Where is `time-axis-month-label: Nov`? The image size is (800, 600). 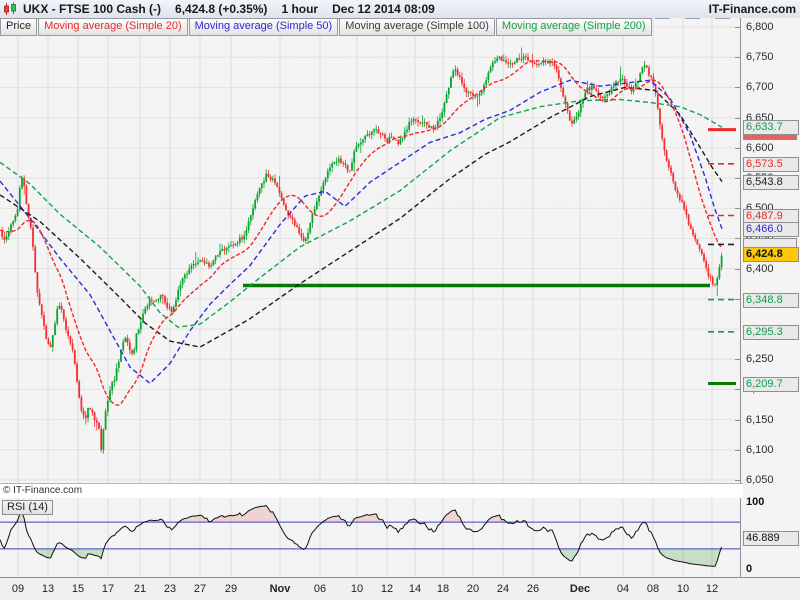 time-axis-month-label: Nov is located at coordinates (280, 589).